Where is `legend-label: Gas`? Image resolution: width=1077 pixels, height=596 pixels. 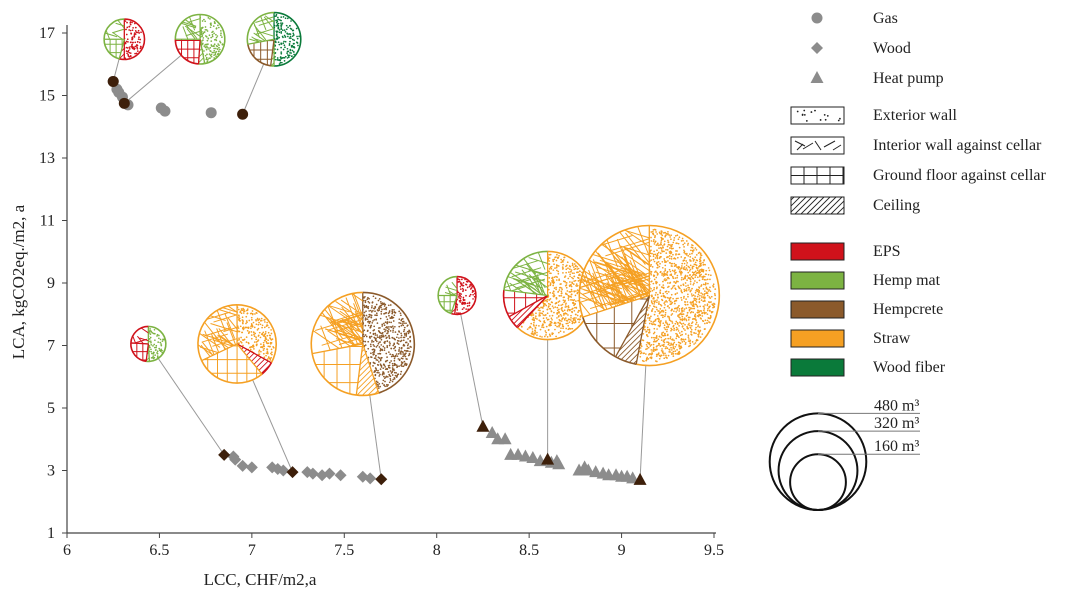
legend-label: Gas is located at coordinates (885, 18).